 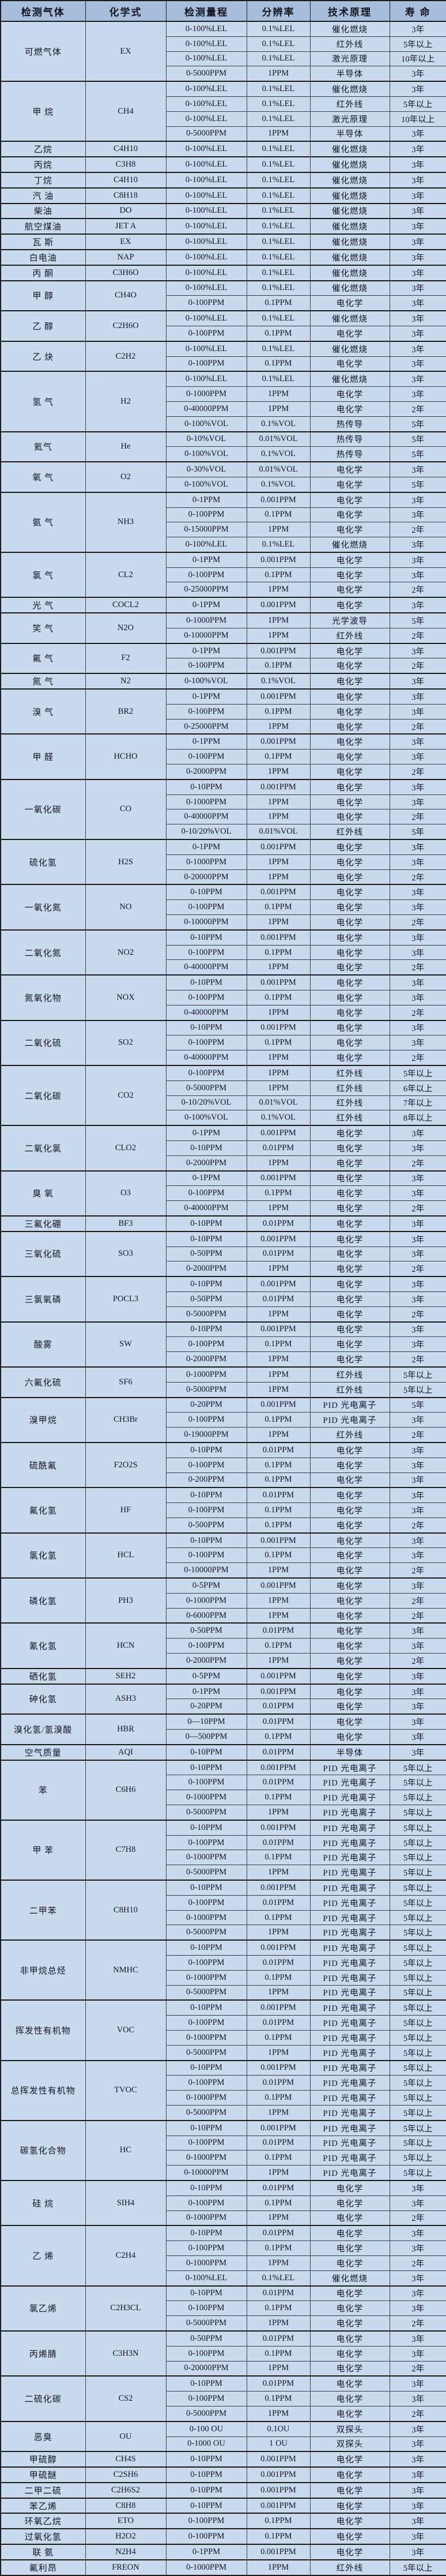 I want to click on gas-cell: 联 氨, so click(x=43, y=2552).